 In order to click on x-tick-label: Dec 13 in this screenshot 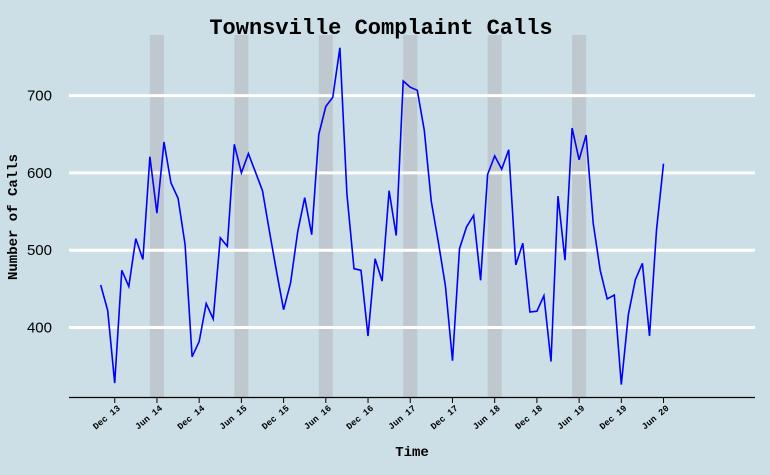, I will do `click(106, 418)`.